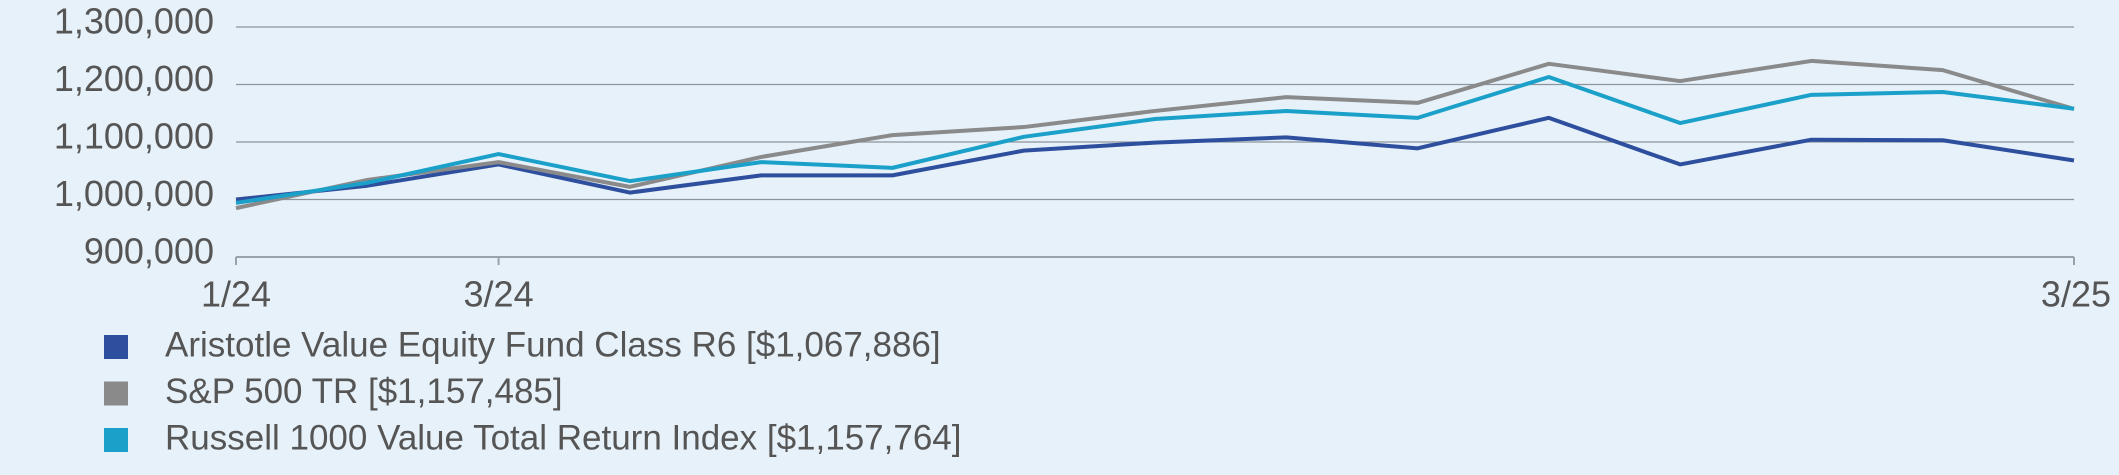 The height and width of the screenshot is (475, 2119). I want to click on y-tick-label: 1,200,000, so click(134, 78).